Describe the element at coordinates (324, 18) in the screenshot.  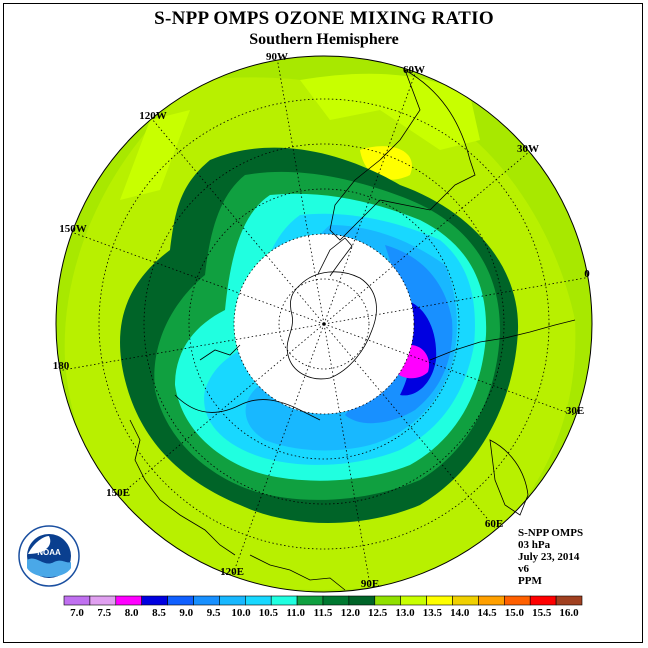
I see `map-title: S-NPP OMPS OZONE MIXING RATIO` at that location.